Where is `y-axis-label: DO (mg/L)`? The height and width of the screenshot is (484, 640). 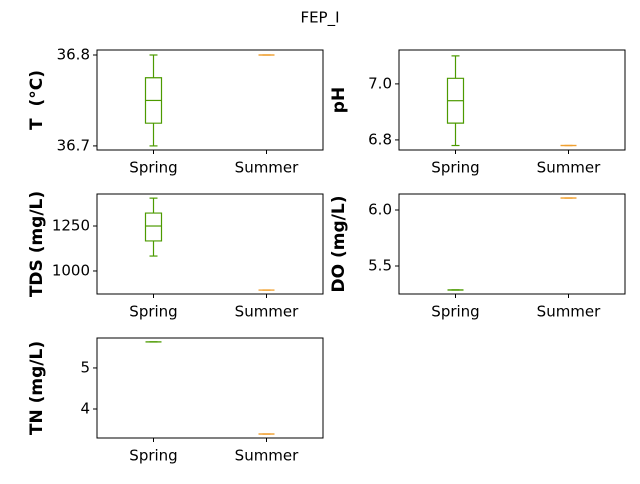 y-axis-label: DO (mg/L) is located at coordinates (339, 244).